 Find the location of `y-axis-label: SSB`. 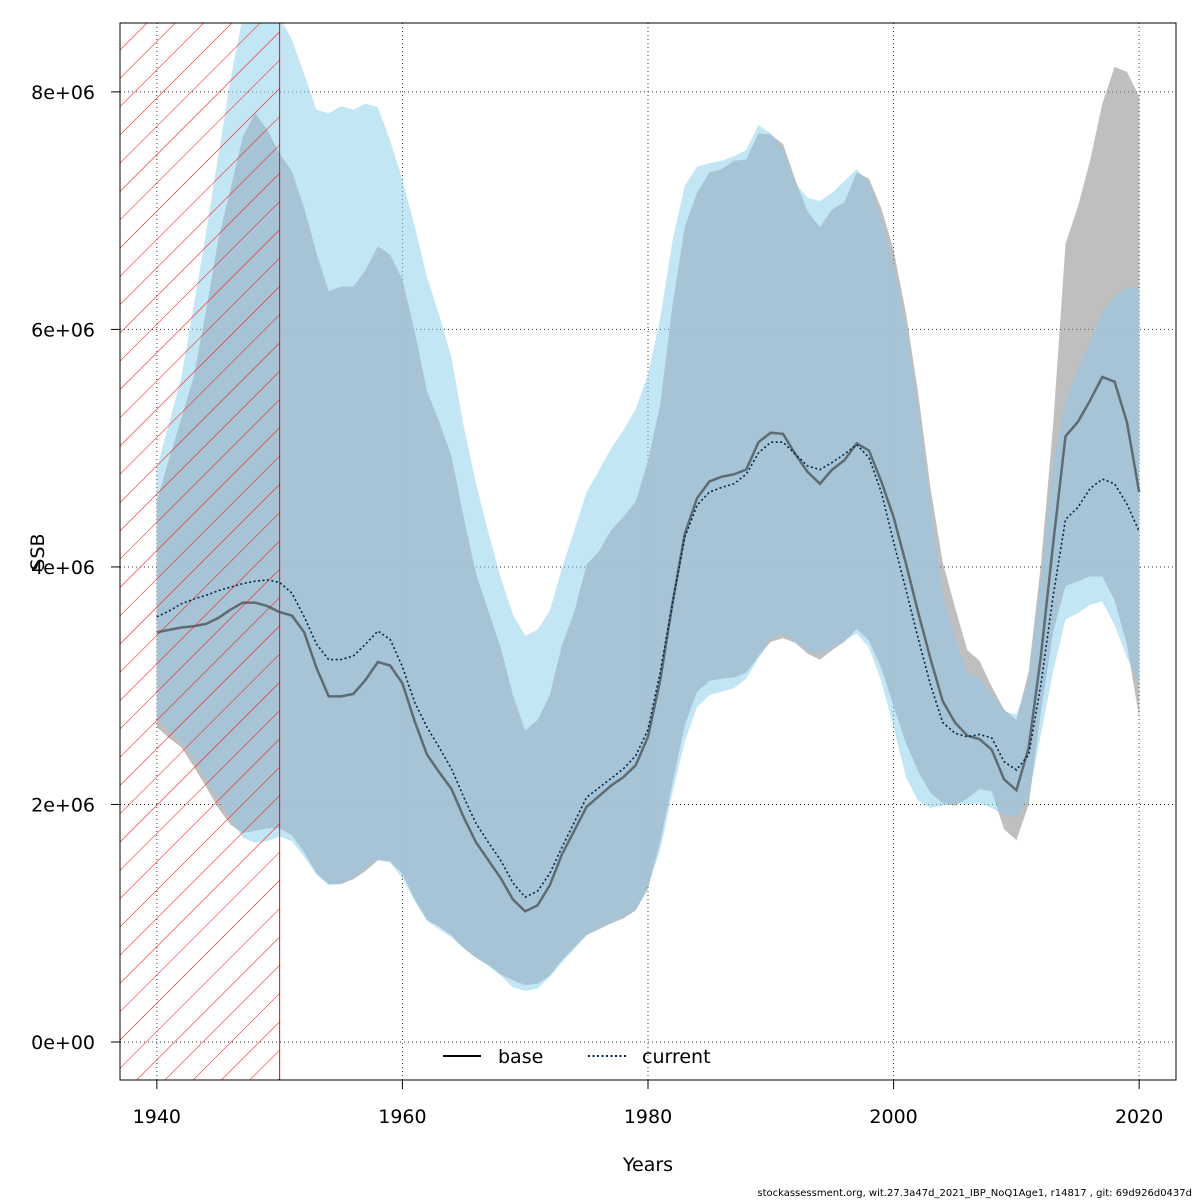

y-axis-label: SSB is located at coordinates (38, 551).